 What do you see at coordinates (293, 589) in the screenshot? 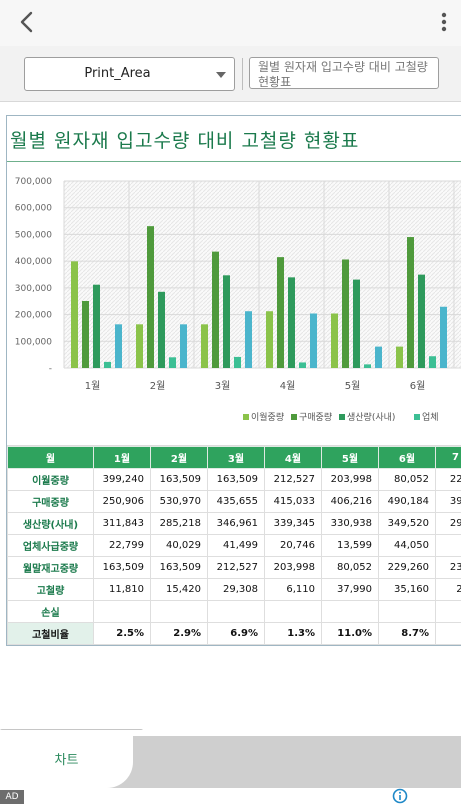
I see `table-cell: 6,110` at bounding box center [293, 589].